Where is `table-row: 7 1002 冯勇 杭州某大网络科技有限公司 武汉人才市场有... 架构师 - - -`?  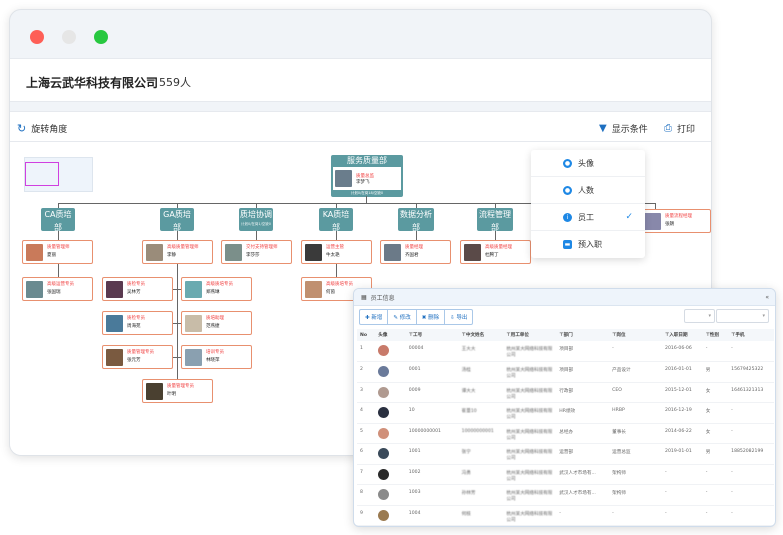 table-row: 7 1002 冯勇 杭州某大网络科技有限公司 武汉人才市场有... 架构师 - - - is located at coordinates (565, 474).